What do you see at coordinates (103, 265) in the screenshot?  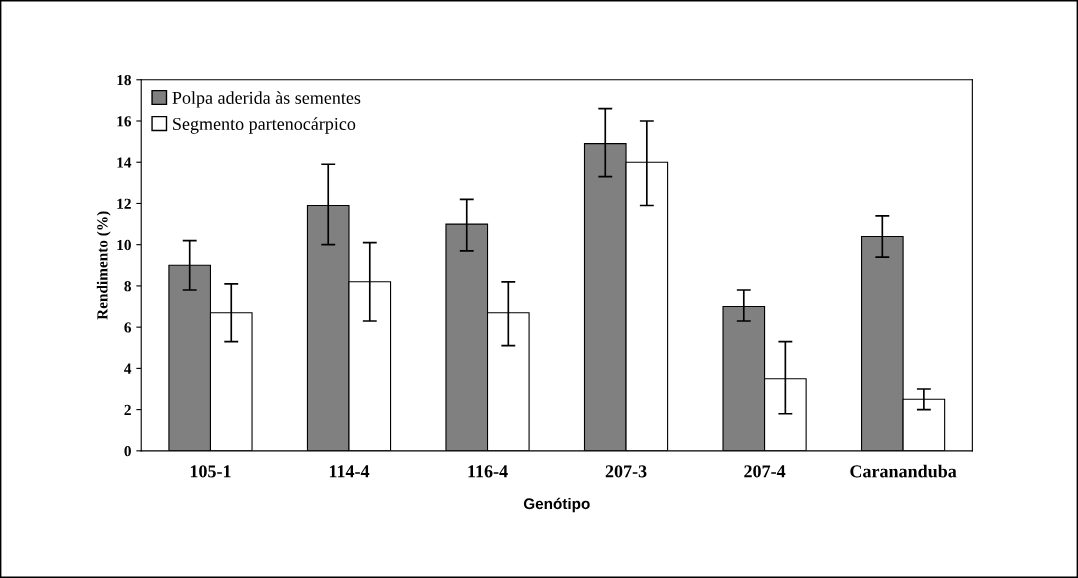 I see `y-axis-title: Rendimento (%)` at bounding box center [103, 265].